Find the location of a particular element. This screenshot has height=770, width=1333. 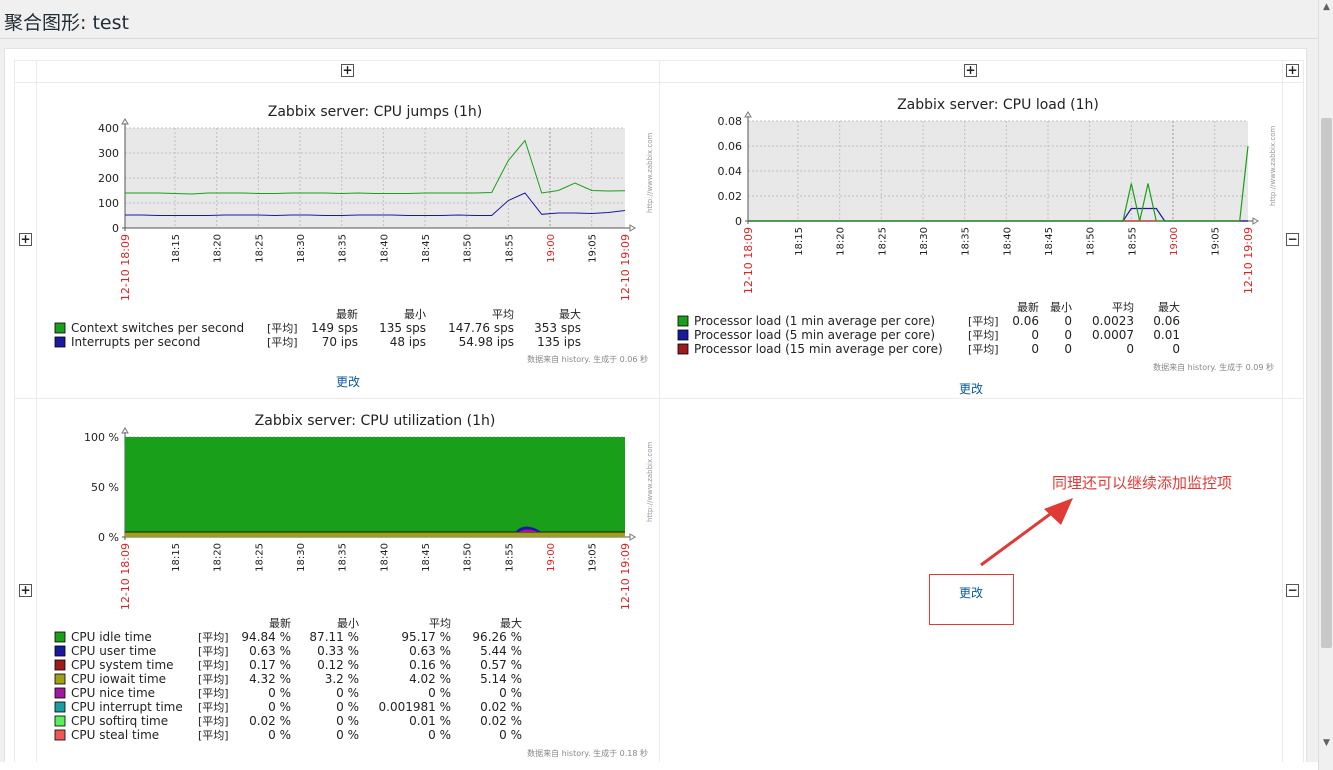

legend-series-name: Processor load (5 min average per core) is located at coordinates (814, 335).